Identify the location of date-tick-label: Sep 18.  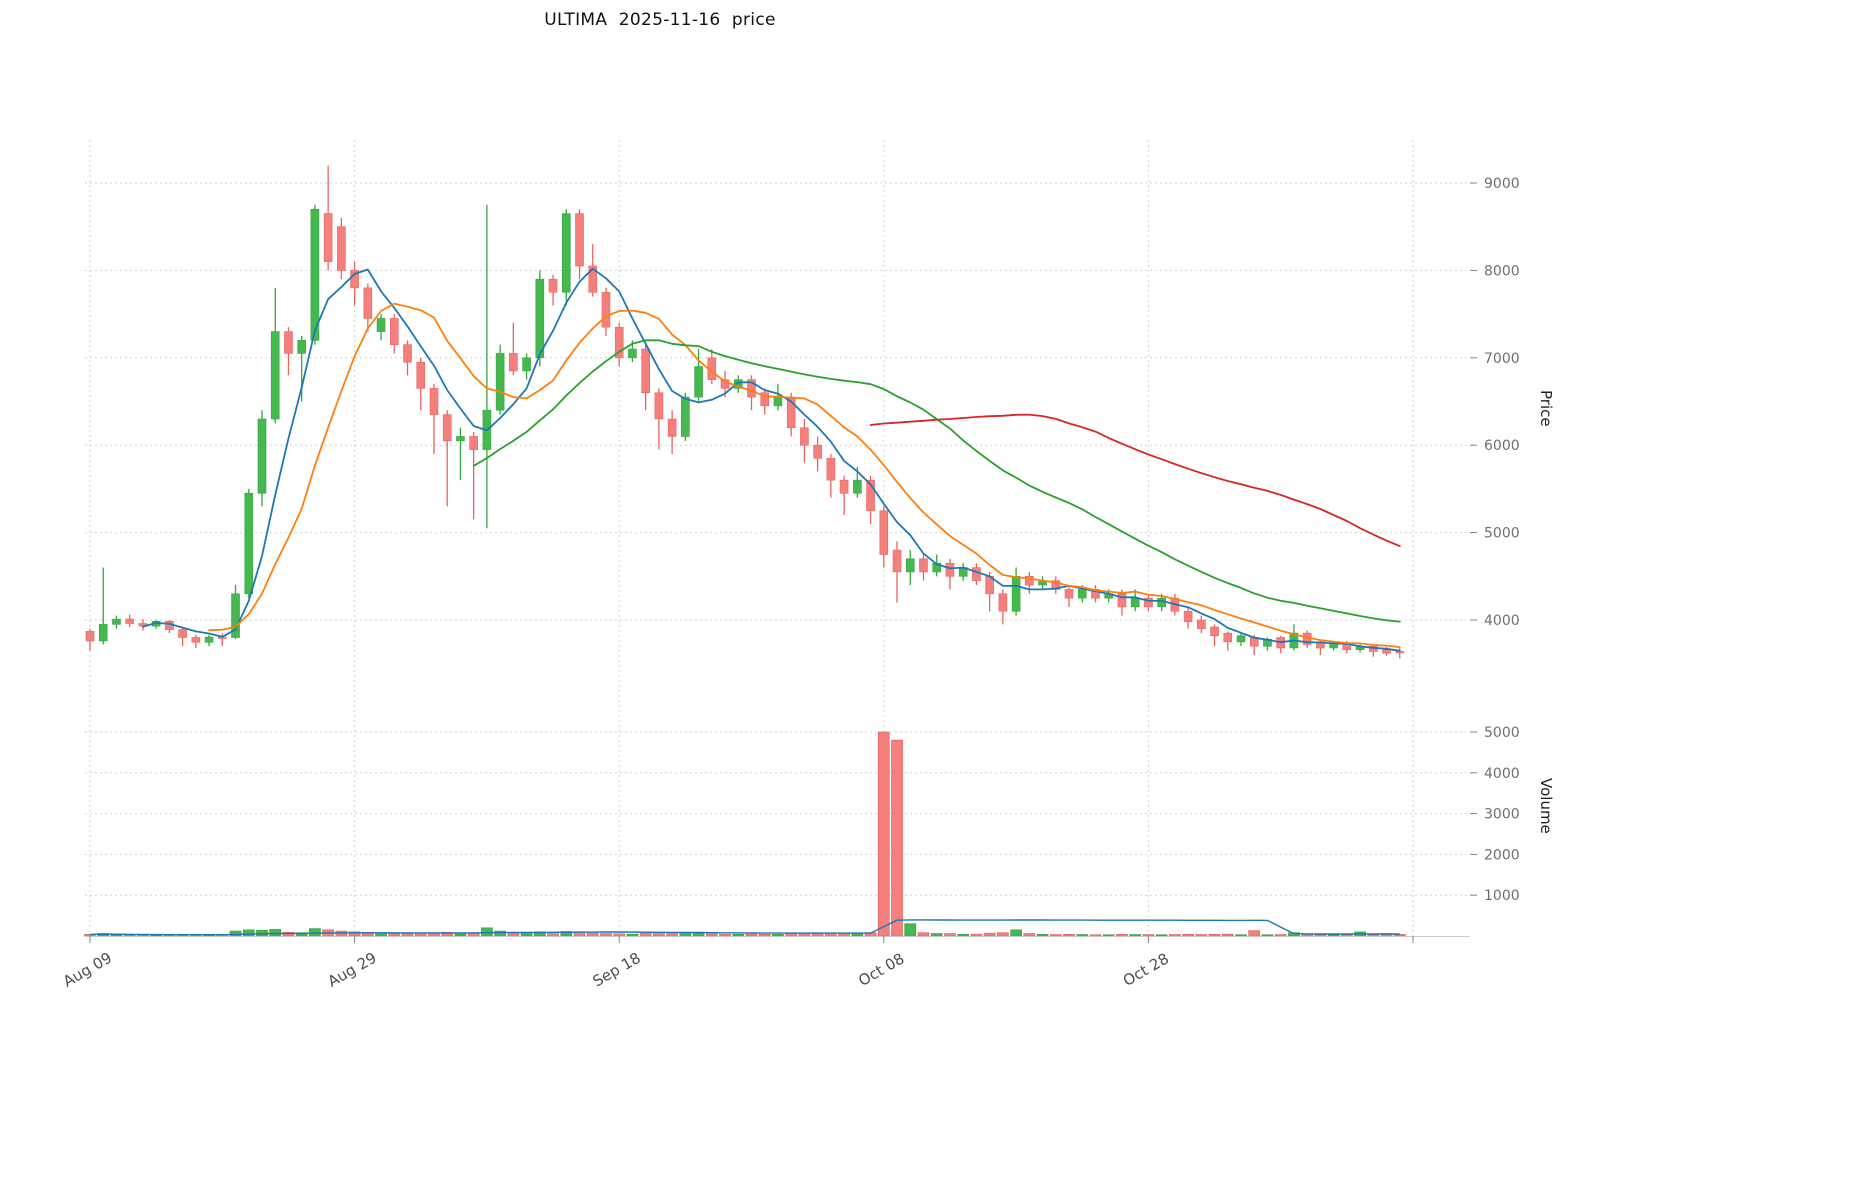
(617, 970).